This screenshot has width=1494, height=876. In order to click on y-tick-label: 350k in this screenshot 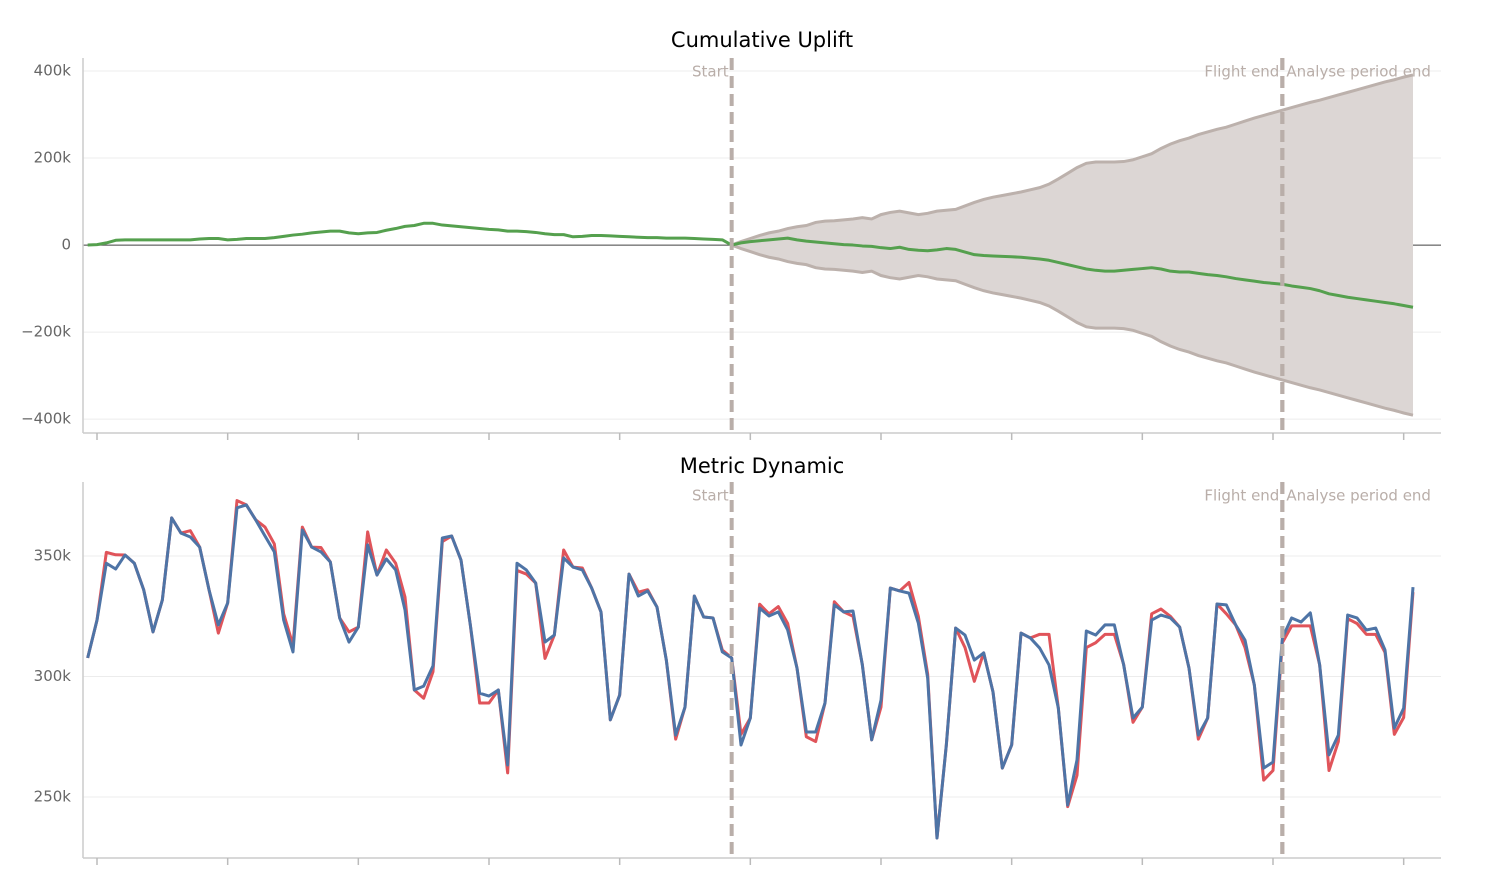, I will do `click(53, 555)`.